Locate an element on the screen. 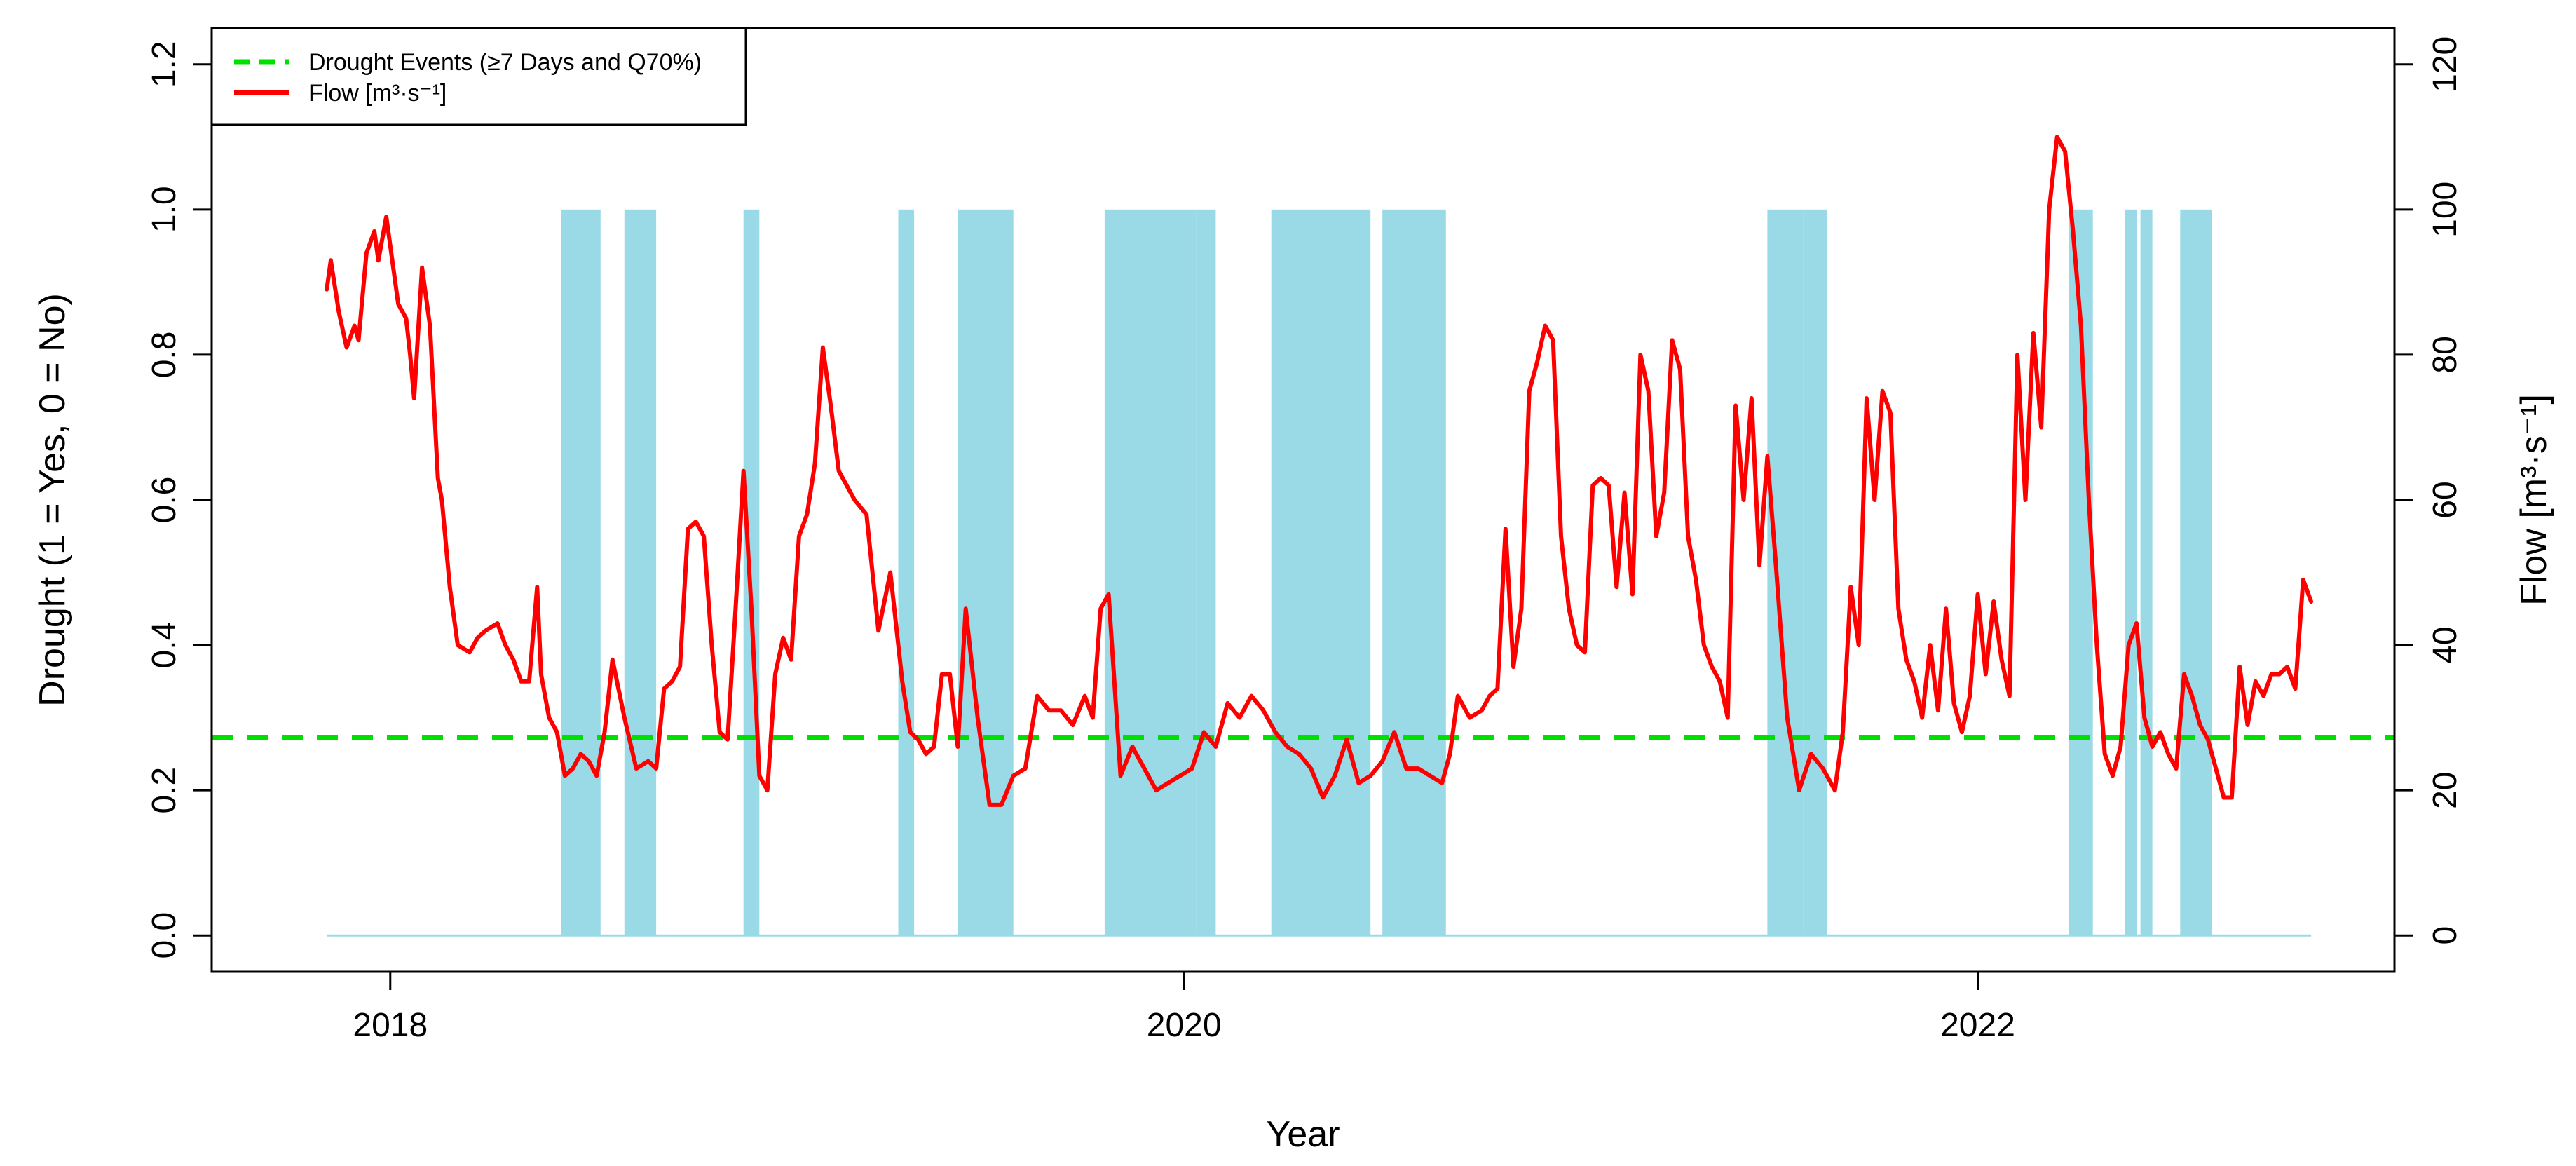 The image size is (2576, 1166). y-right-tick-label-4: 80 is located at coordinates (2445, 354).